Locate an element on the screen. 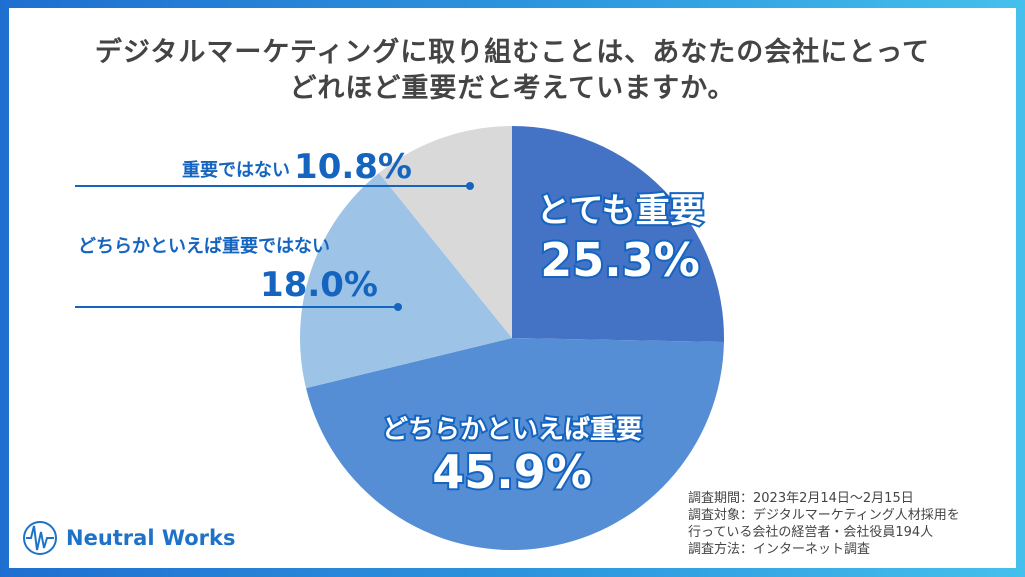 This screenshot has height=577, width=1025. callout-label: 18.0% is located at coordinates (319, 285).